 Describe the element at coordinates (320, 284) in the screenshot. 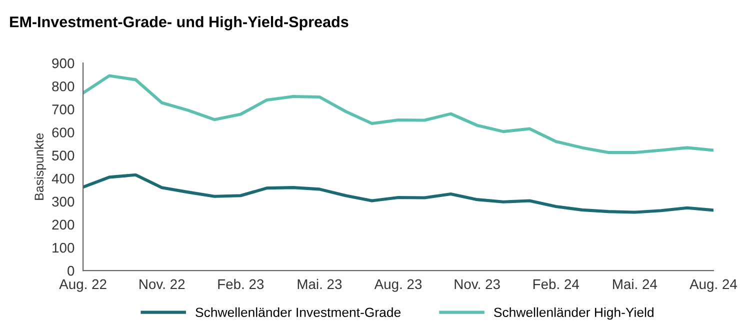

I see `x-tick-label: Mai. 23` at that location.